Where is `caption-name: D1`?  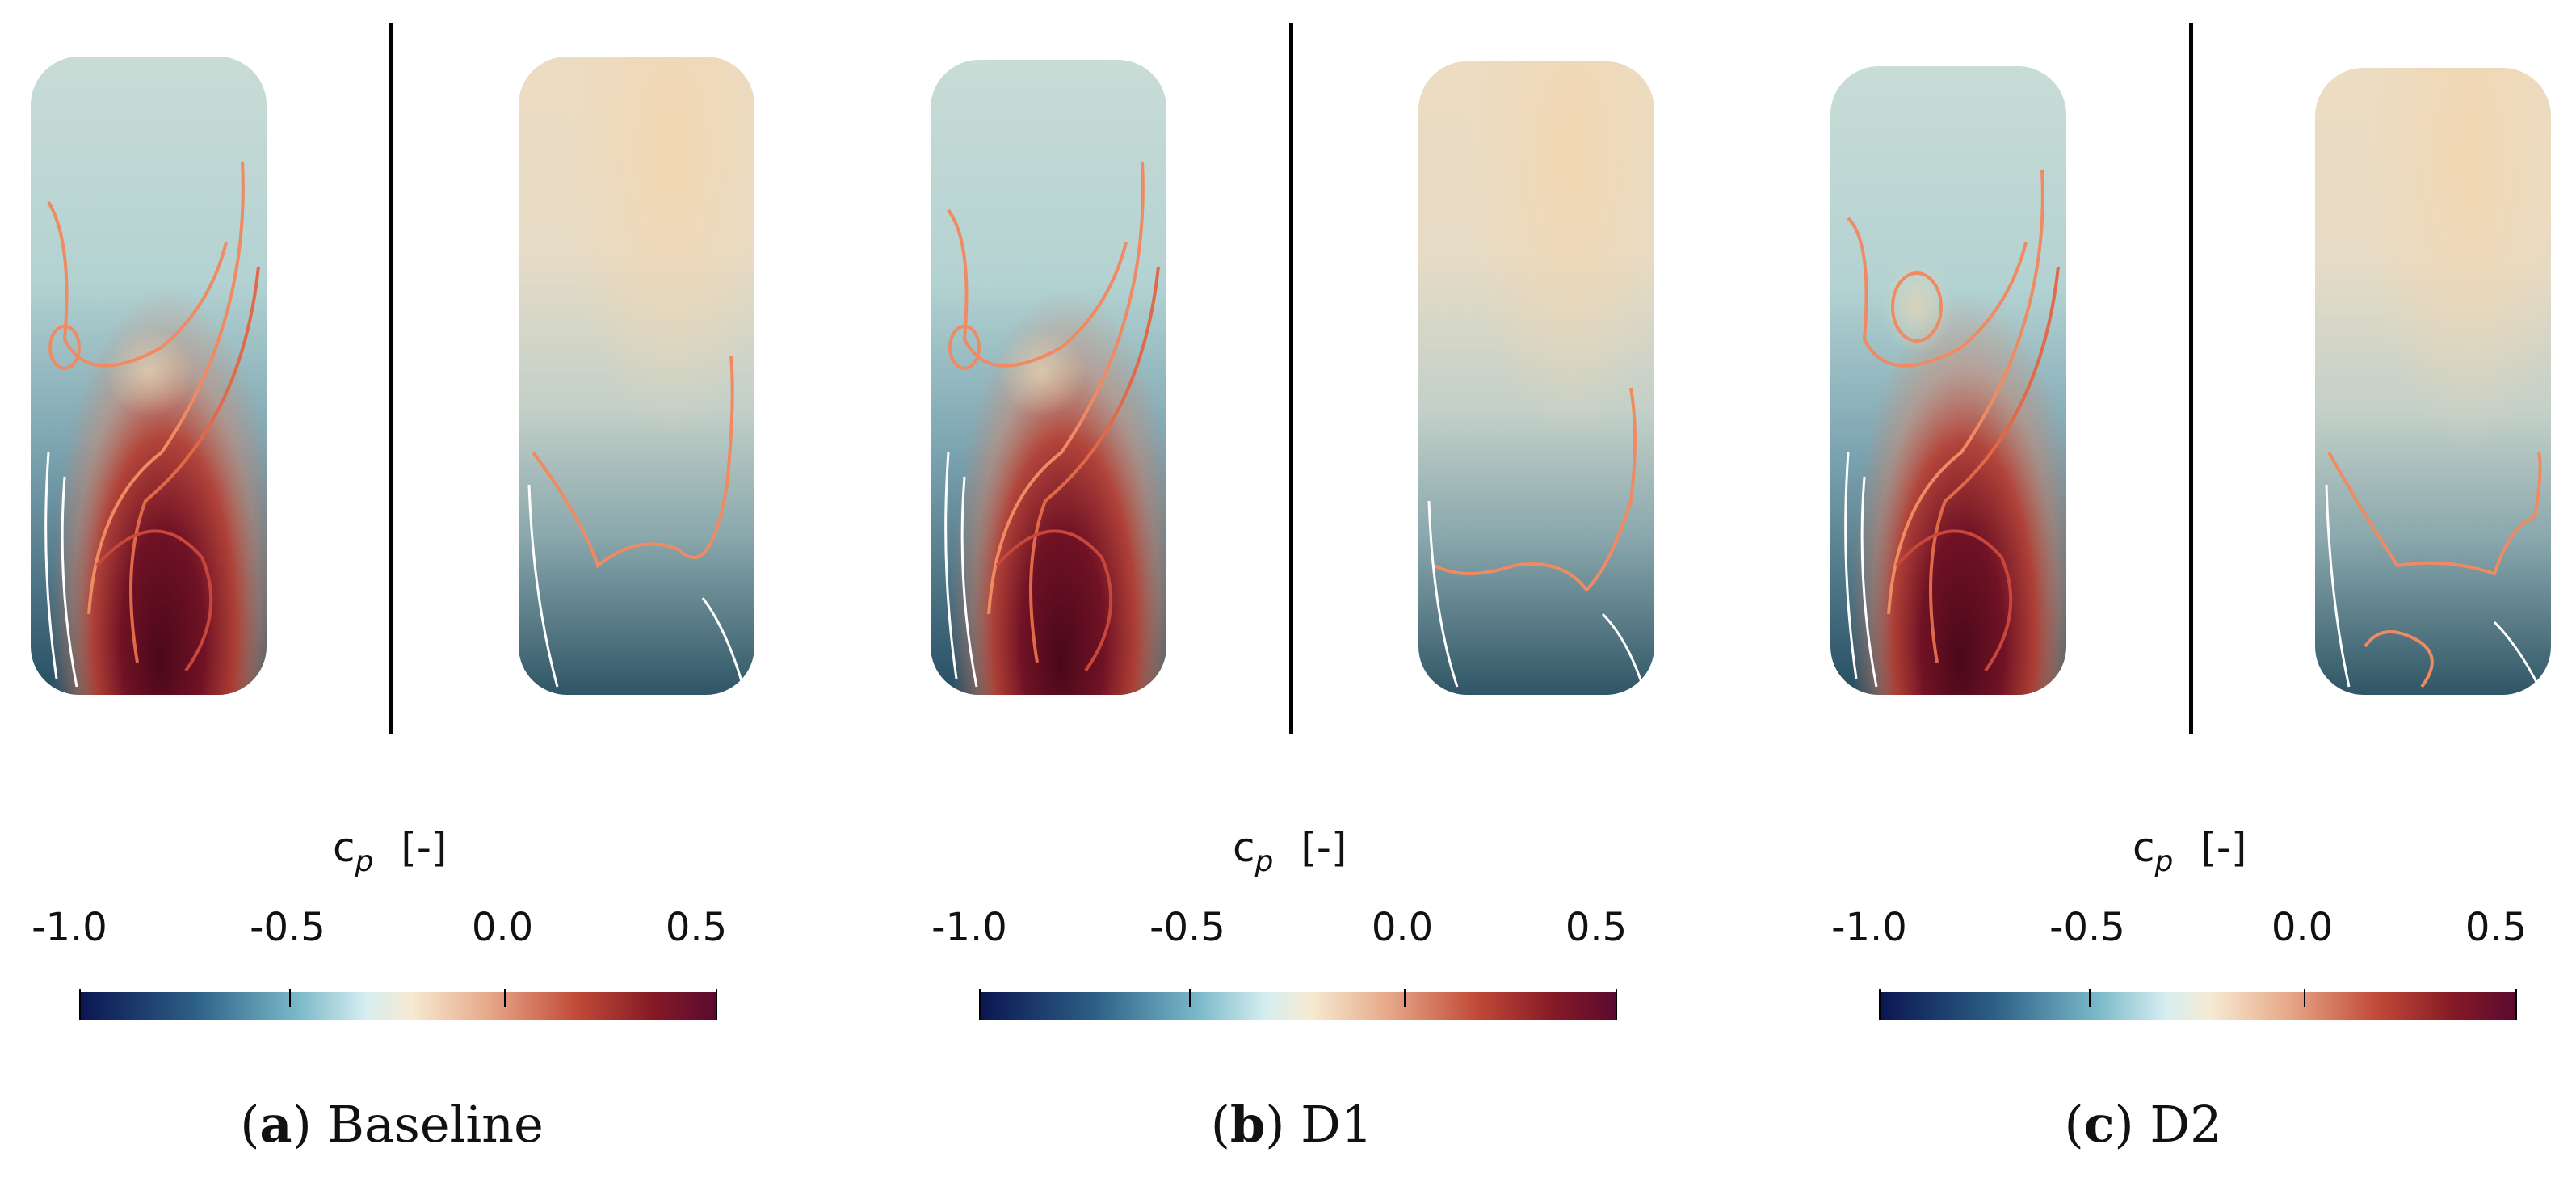 caption-name: D1 is located at coordinates (1337, 1124).